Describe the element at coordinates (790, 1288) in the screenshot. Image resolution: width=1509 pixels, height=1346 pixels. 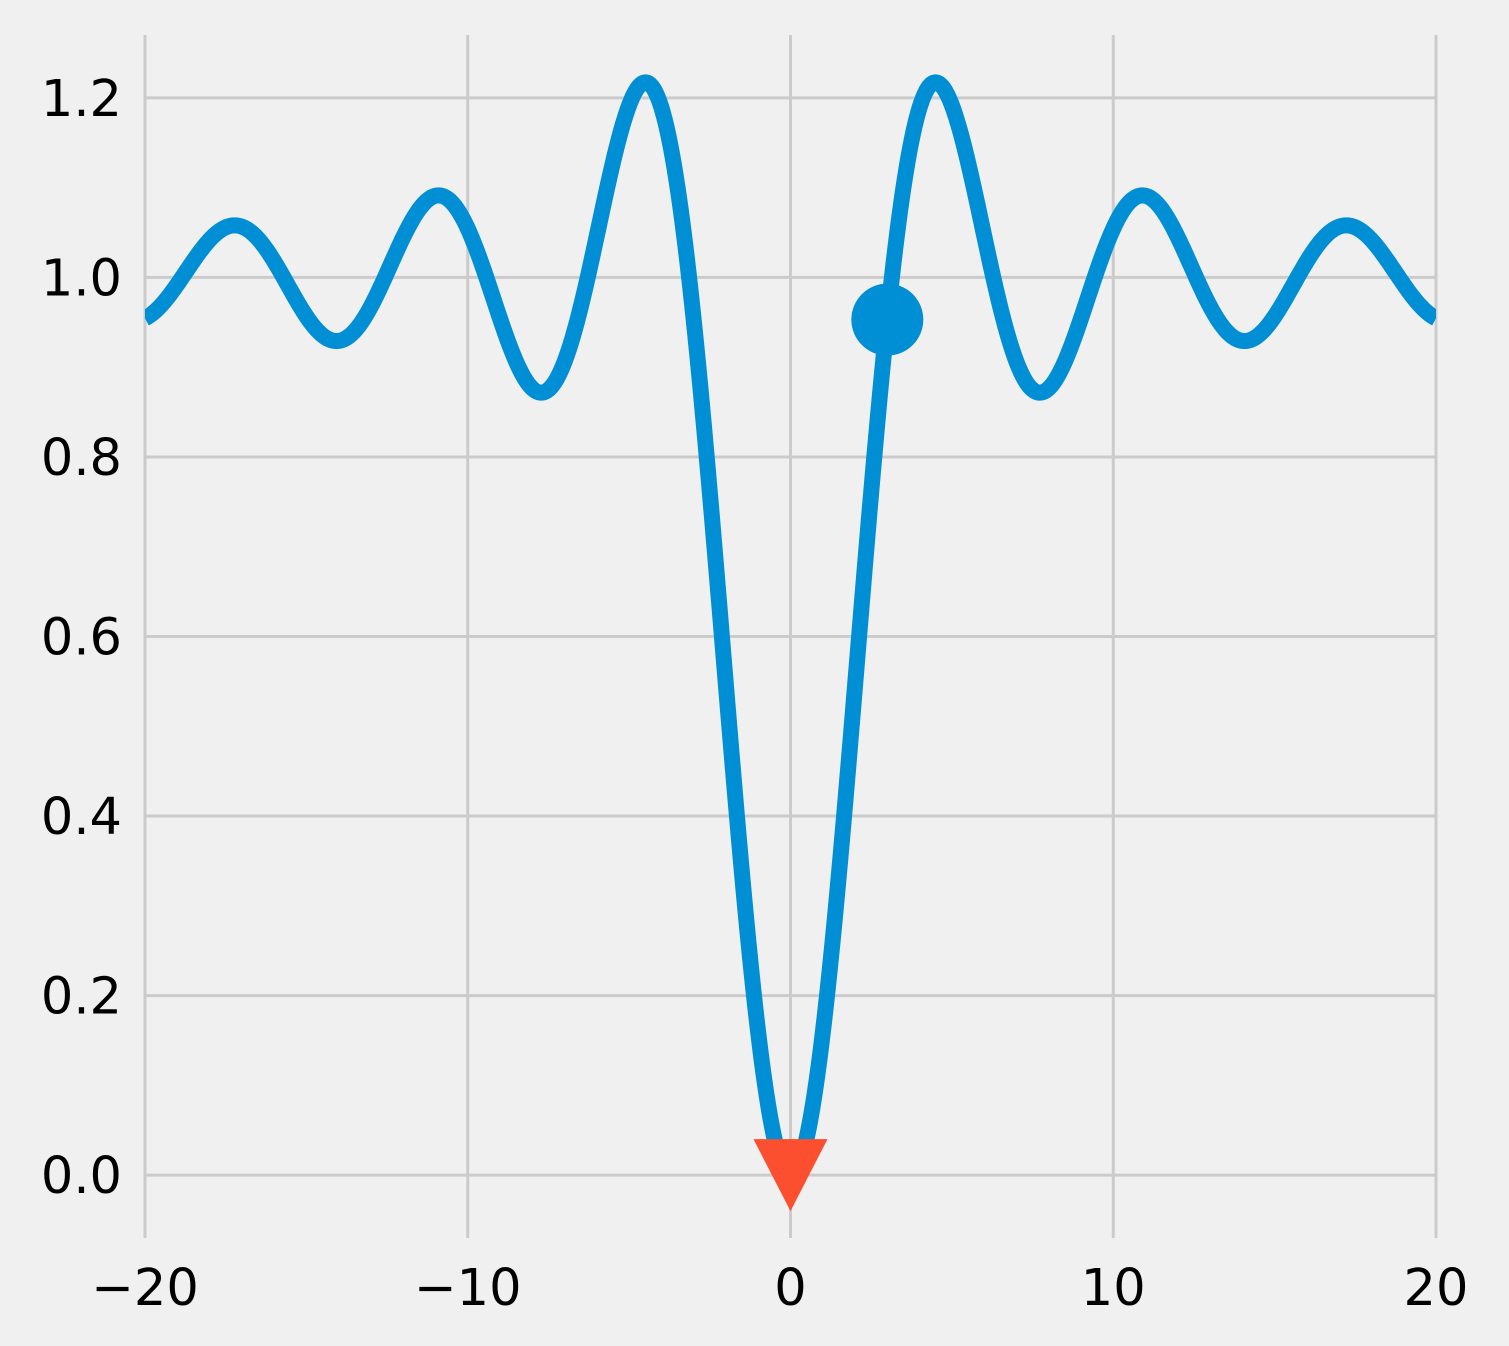
I see `x-tick-label: 0` at that location.